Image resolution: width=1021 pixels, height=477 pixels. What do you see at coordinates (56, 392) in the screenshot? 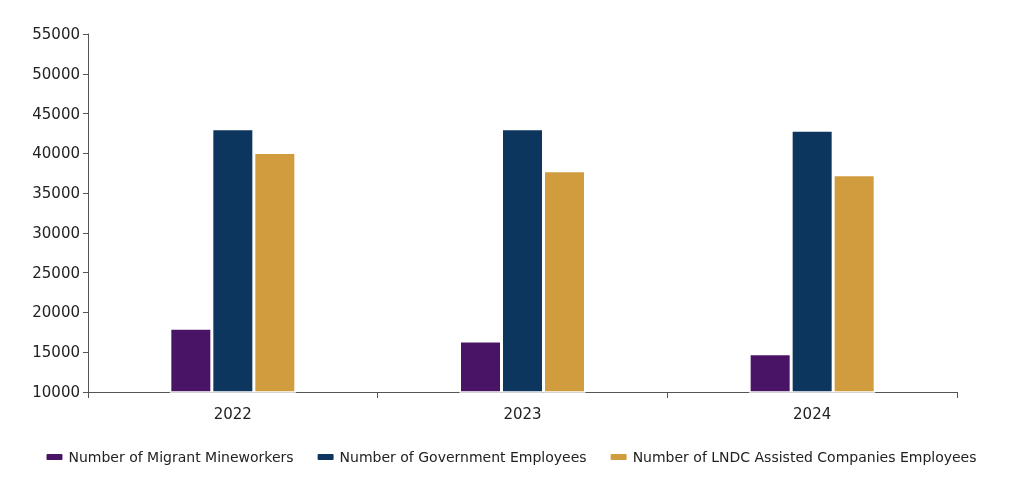
I see `y-tick-label: 10000` at bounding box center [56, 392].